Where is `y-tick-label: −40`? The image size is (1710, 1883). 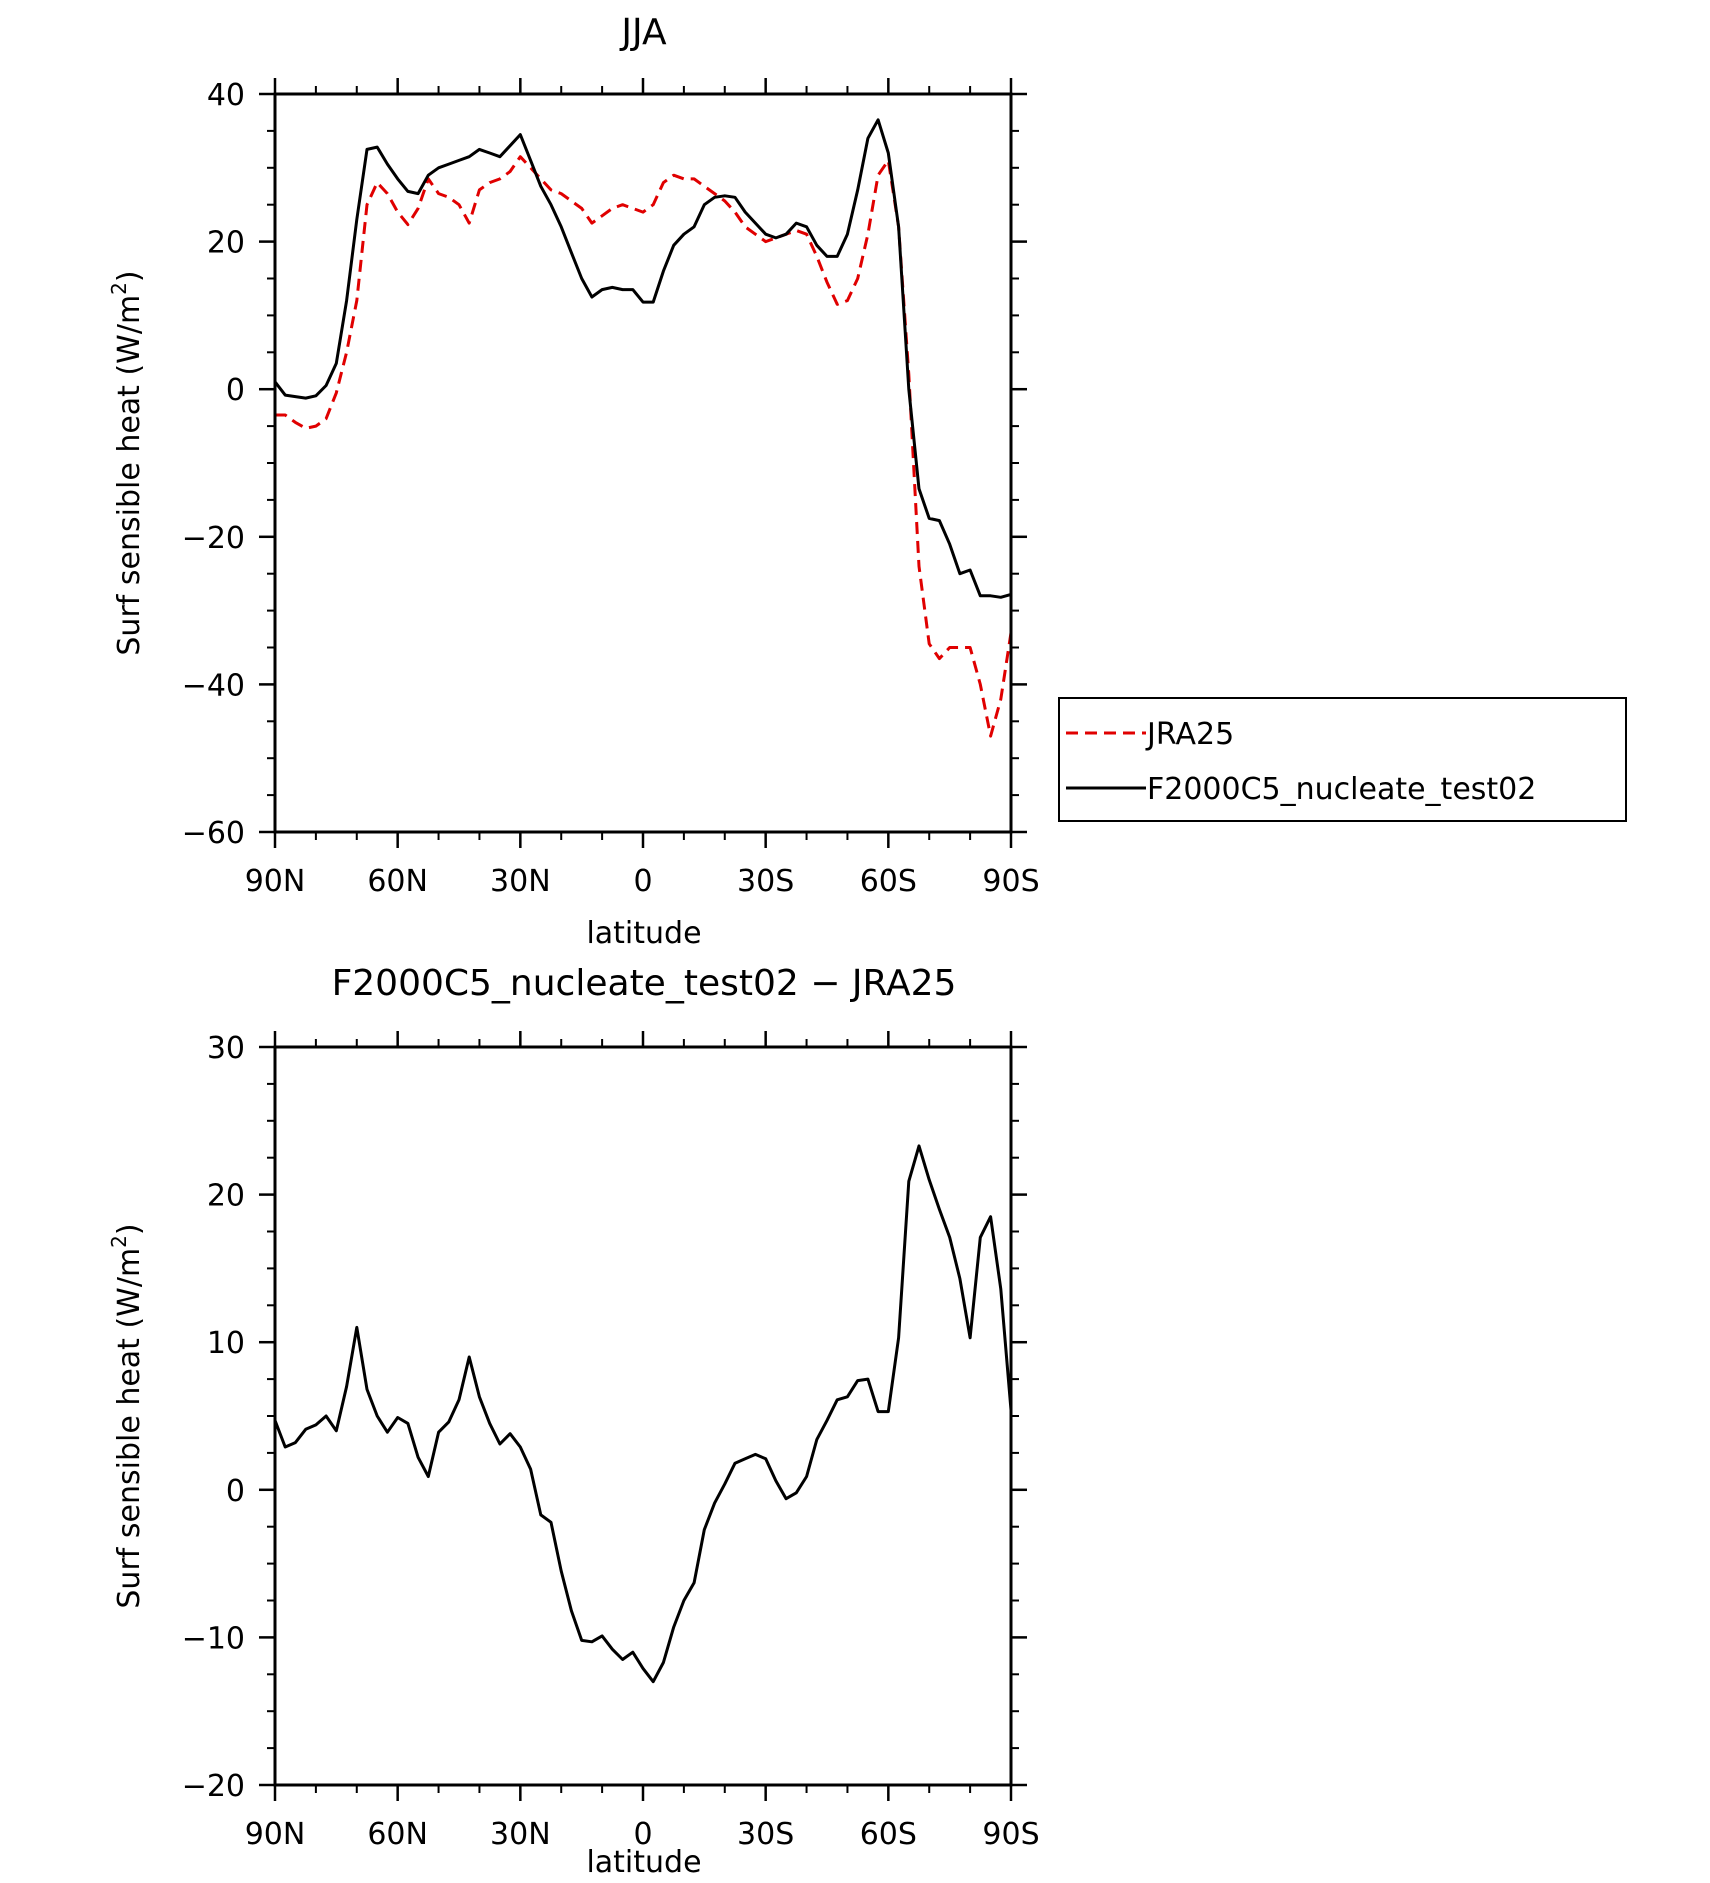
y-tick-label: −40 is located at coordinates (213, 685).